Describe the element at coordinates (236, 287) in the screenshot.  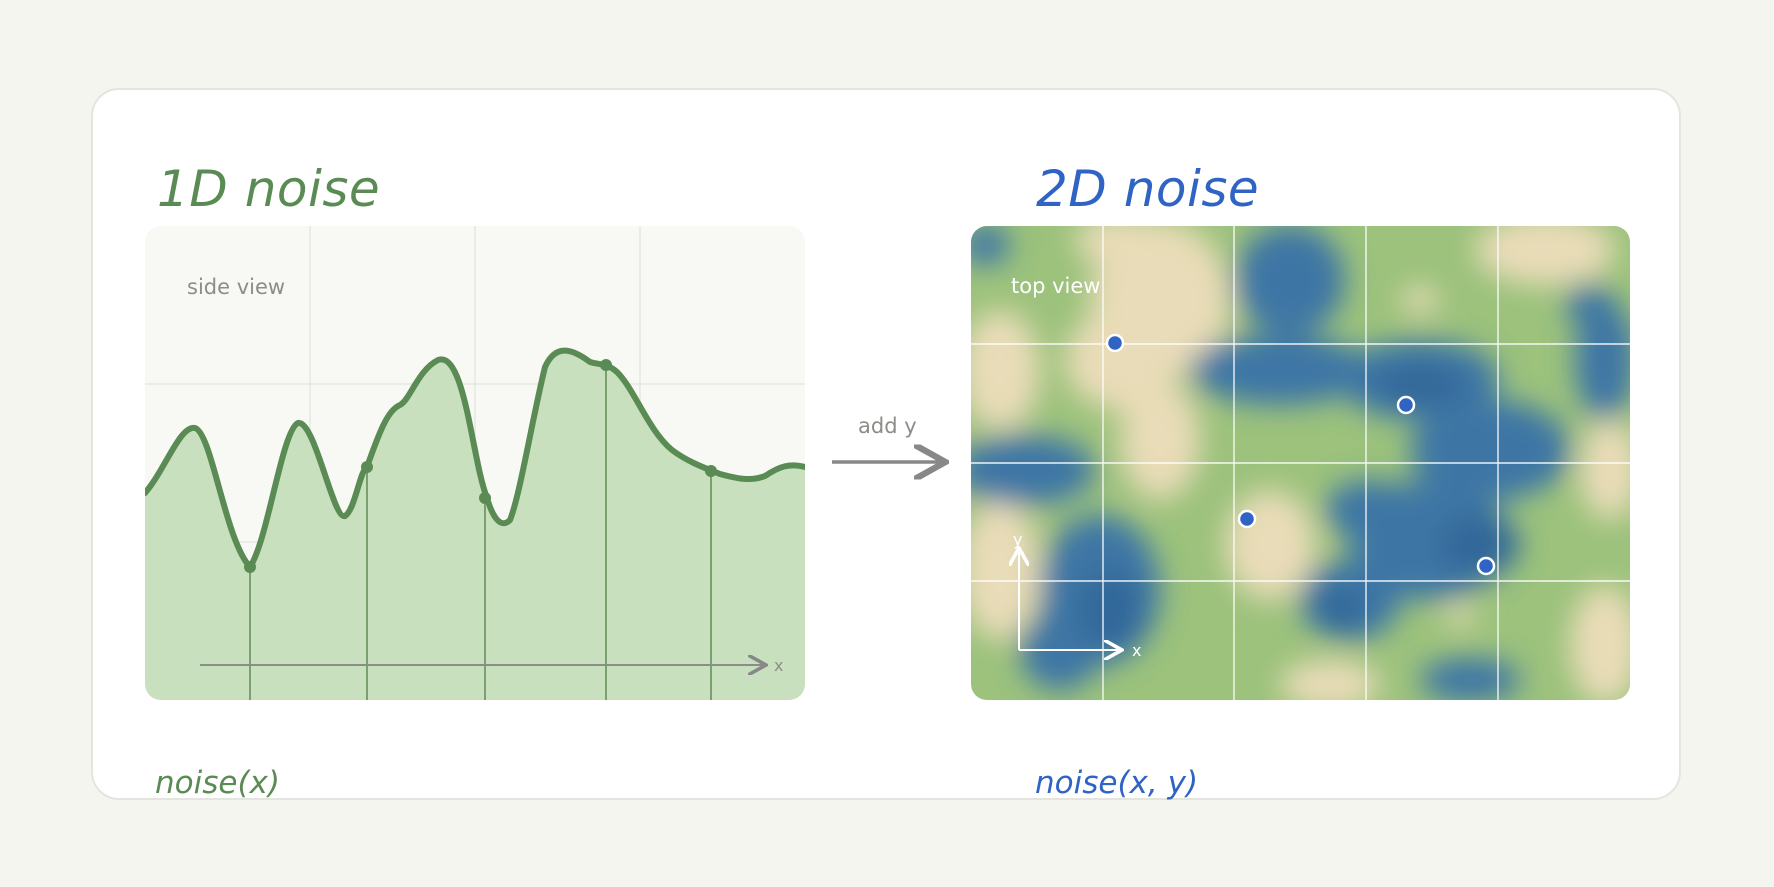
I see `side-view-label: side view` at that location.